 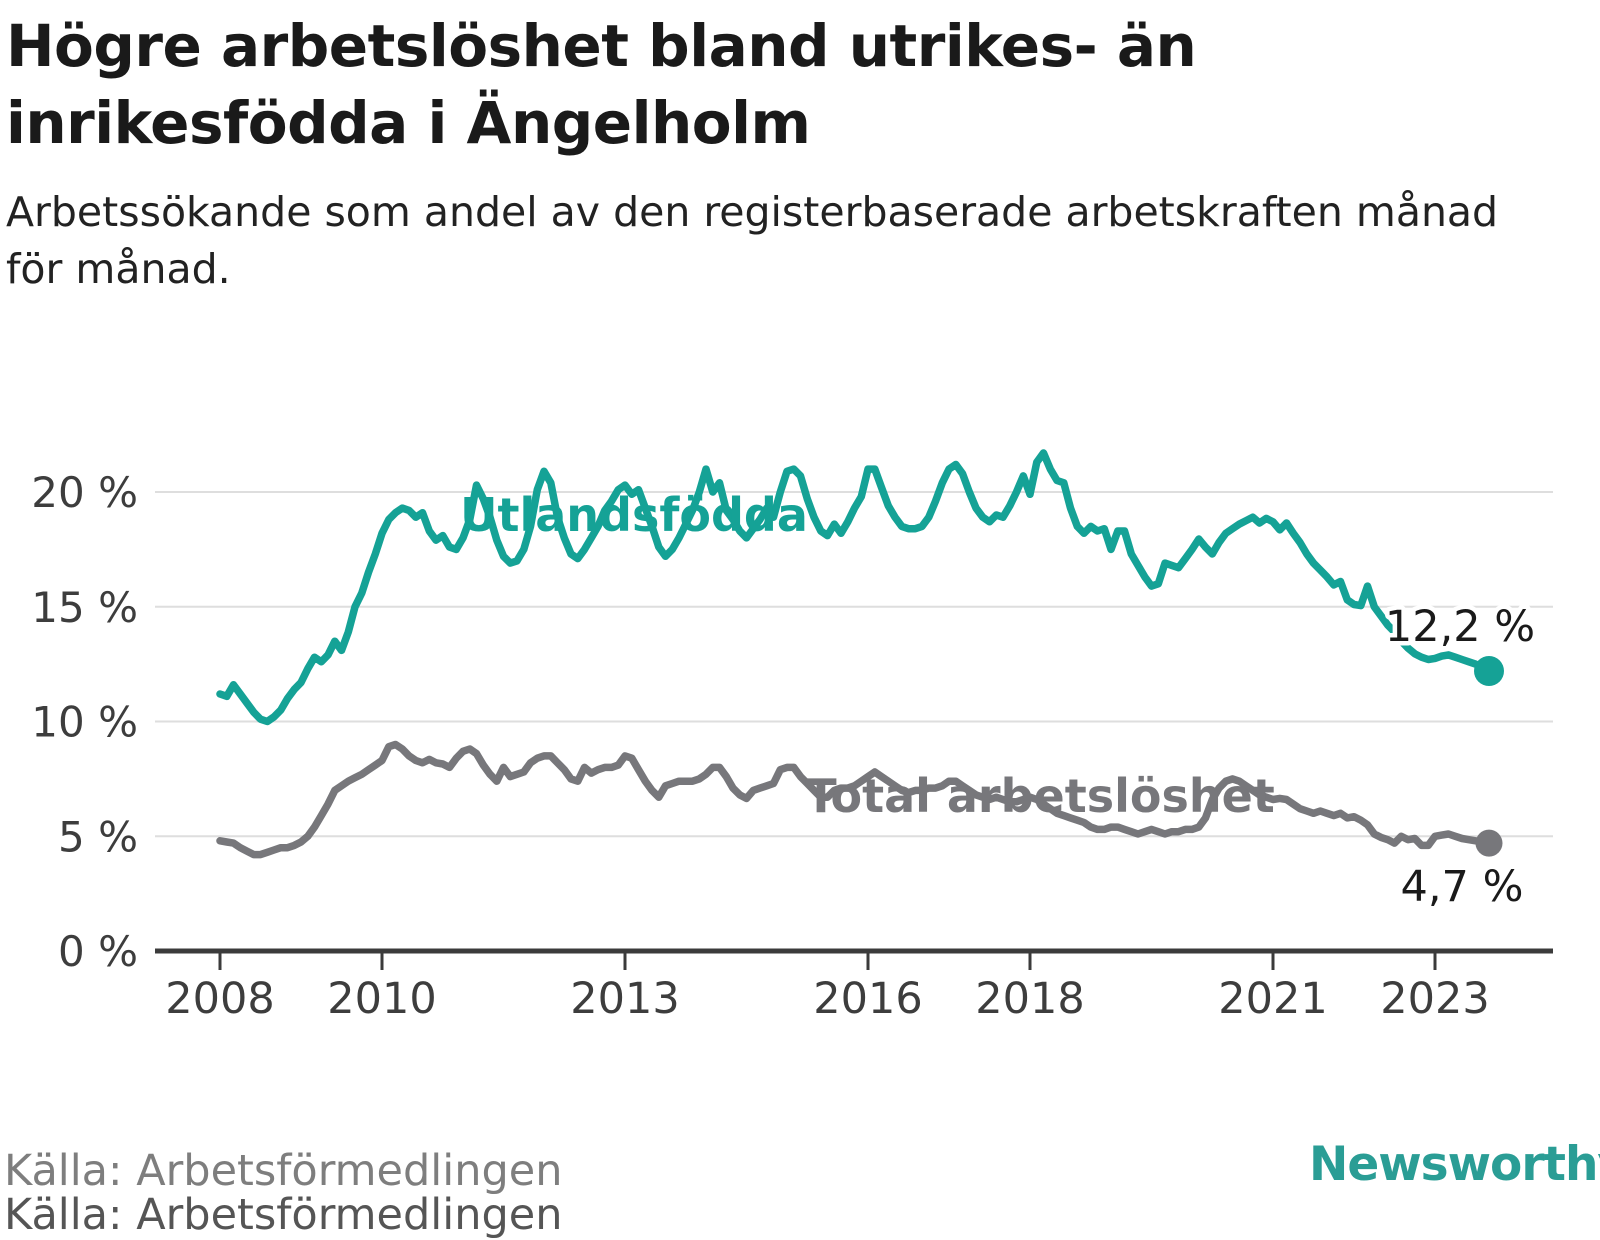 I want to click on chart-title-line-1: Högre arbetslöshet bland utrikes- än, so click(x=601, y=46).